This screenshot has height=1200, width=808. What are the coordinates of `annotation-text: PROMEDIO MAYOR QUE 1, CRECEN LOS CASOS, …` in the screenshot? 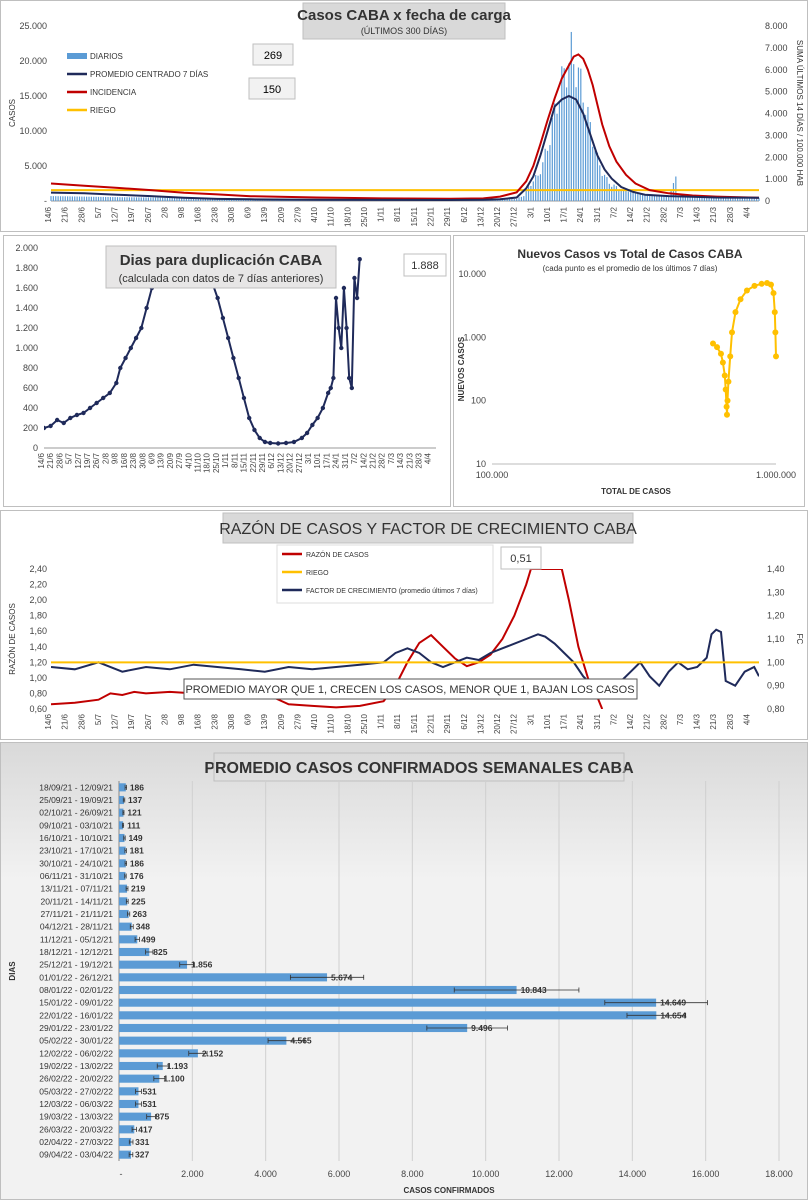 It's located at (409, 690).